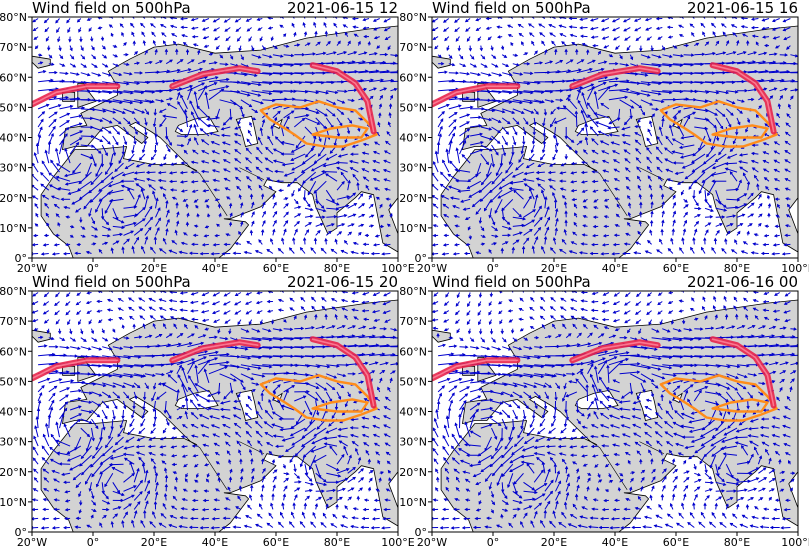 Image resolution: width=809 pixels, height=547 pixels. I want to click on y-tick-label: 50°N, so click(413, 107).